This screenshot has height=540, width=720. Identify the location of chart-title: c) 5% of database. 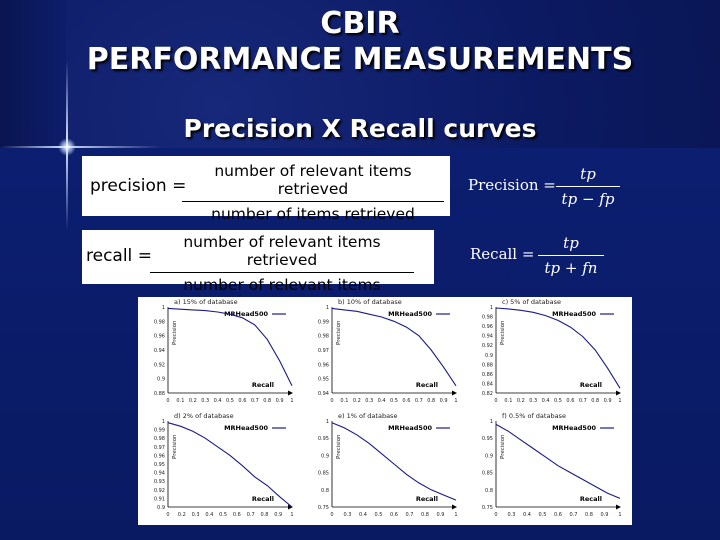
(531, 302).